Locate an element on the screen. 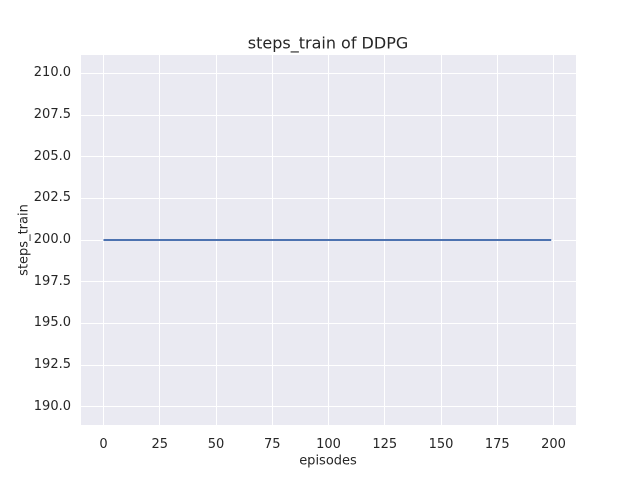 This screenshot has height=480, width=640. x-tick-label: 0 is located at coordinates (103, 444).